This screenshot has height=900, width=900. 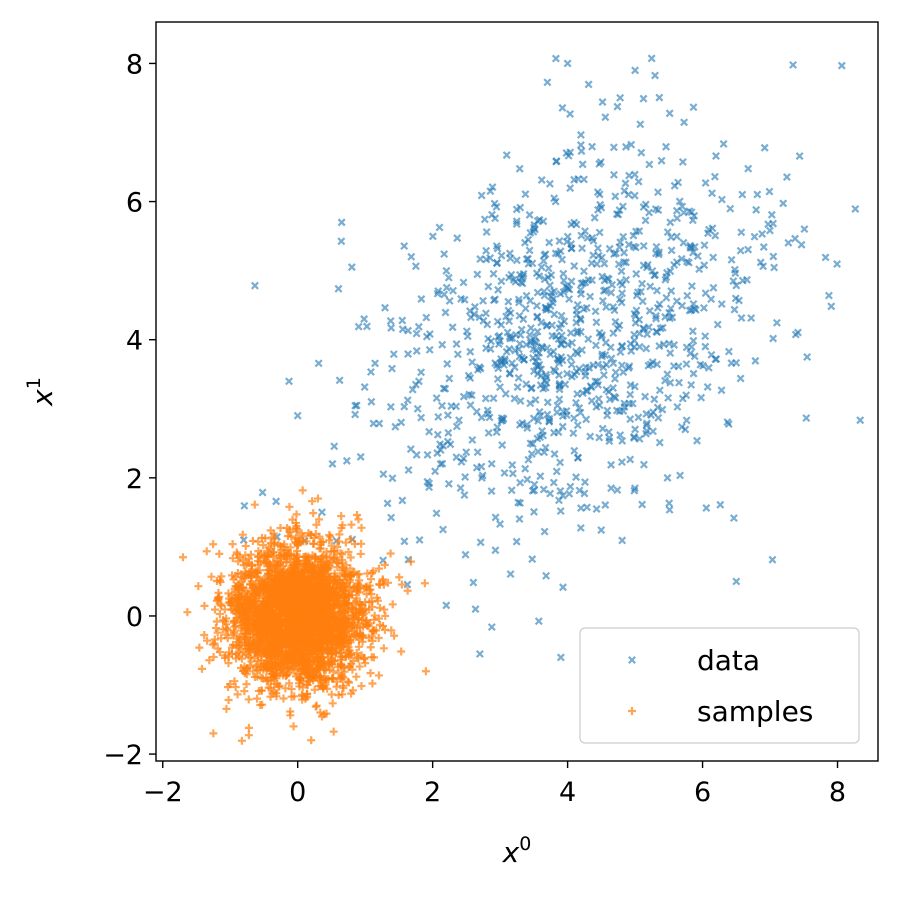 I want to click on legend-data-marker, so click(x=632, y=660).